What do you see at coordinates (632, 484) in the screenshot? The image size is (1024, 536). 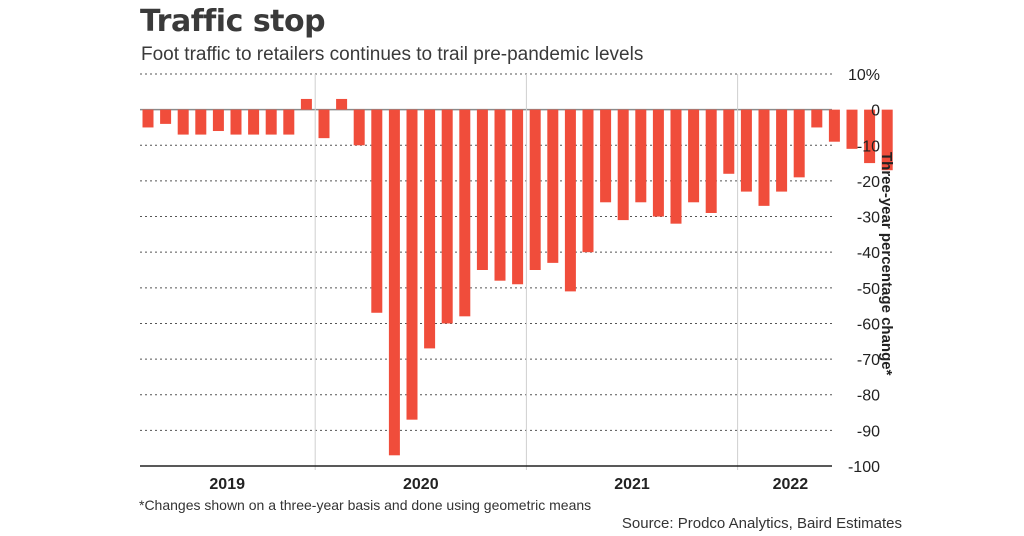 I see `x-year-label: 2021` at bounding box center [632, 484].